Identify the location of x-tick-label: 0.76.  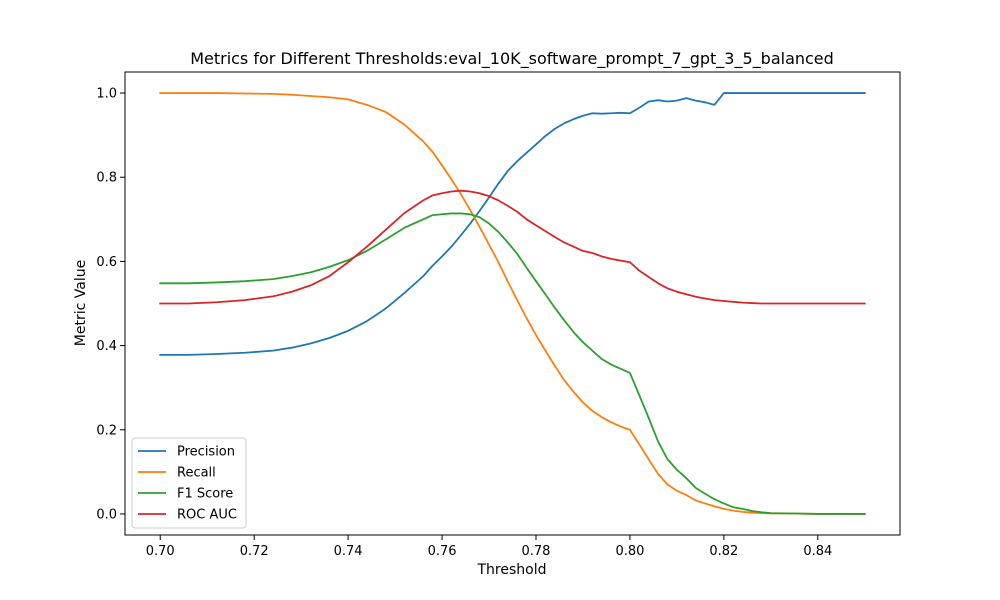
(442, 551).